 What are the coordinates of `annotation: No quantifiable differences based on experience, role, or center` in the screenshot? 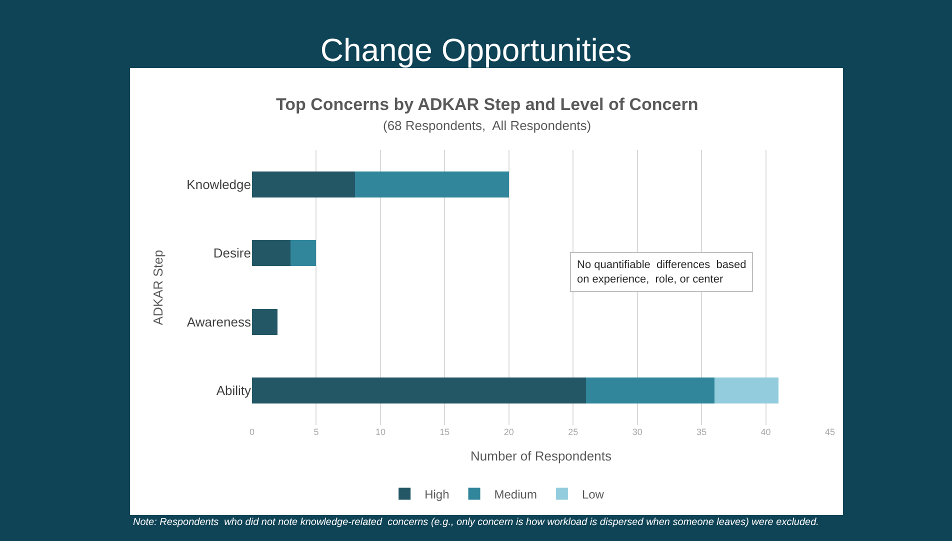 It's located at (661, 272).